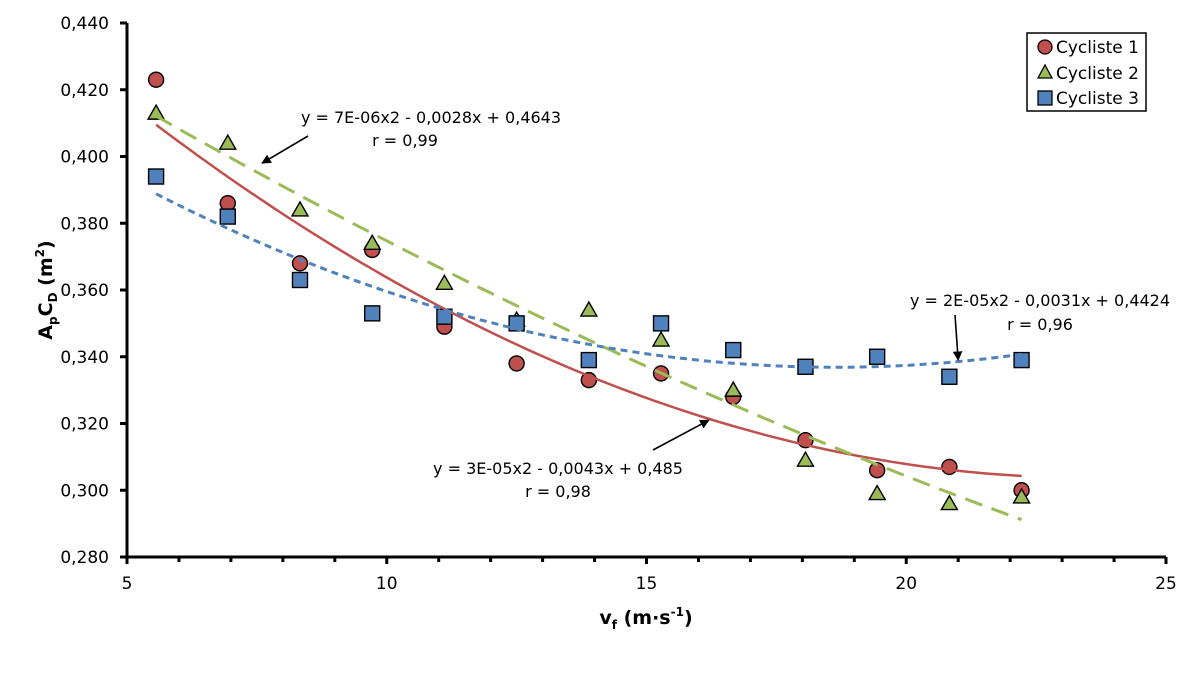 The width and height of the screenshot is (1200, 699). Describe the element at coordinates (1097, 74) in the screenshot. I see `legend-label: Cycliste 2` at that location.